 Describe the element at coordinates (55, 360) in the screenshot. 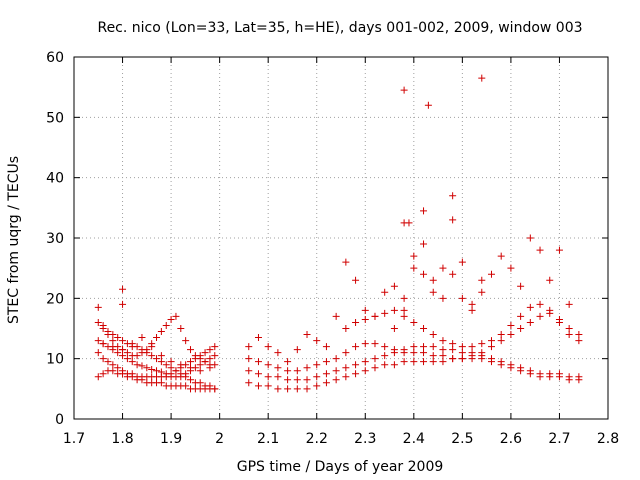

I see `y-tick-label: 10` at that location.